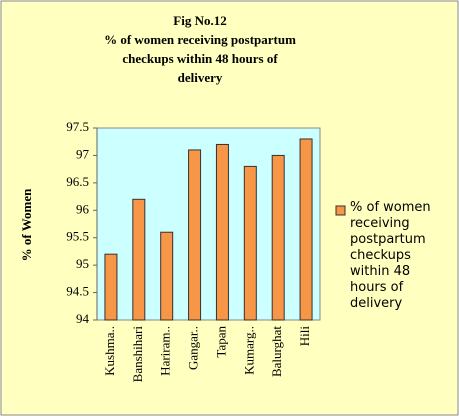  Describe the element at coordinates (200, 58) in the screenshot. I see `chart-title: checkups within 48 hours of` at that location.